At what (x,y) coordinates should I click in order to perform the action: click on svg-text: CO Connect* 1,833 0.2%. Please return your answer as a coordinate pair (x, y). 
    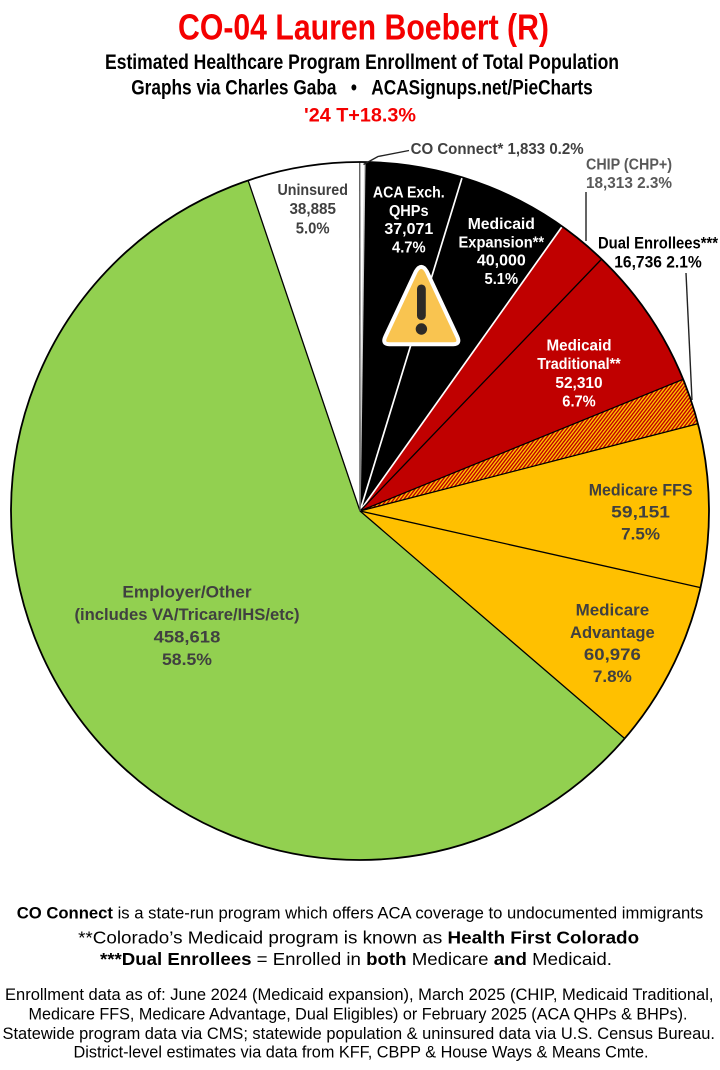
    Looking at the image, I should click on (497, 149).